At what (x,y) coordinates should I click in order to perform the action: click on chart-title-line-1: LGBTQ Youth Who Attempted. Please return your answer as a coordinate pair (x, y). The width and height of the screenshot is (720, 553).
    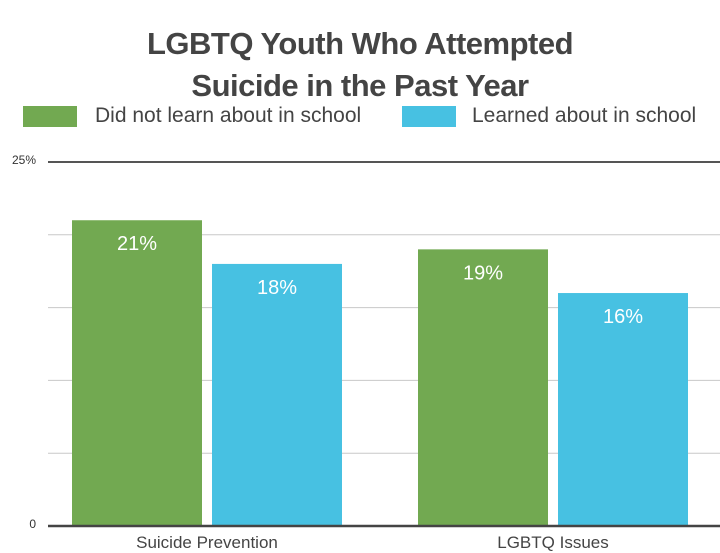
    Looking at the image, I should click on (360, 43).